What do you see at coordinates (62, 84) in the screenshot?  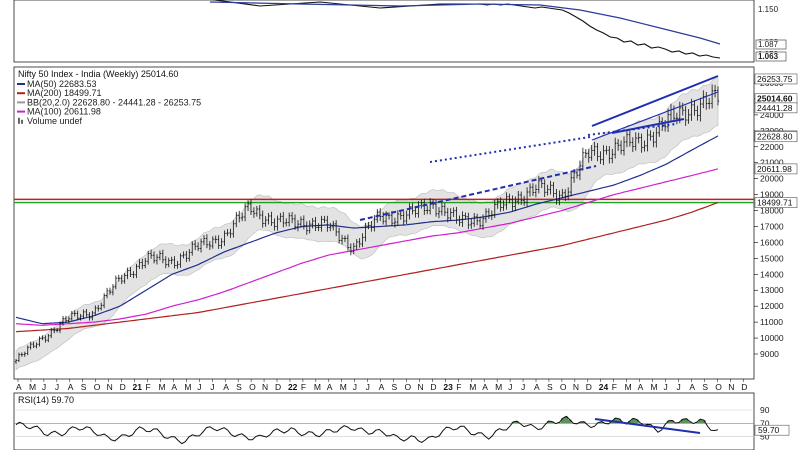 I see `legend-label: MA(50) 22683.53` at bounding box center [62, 84].